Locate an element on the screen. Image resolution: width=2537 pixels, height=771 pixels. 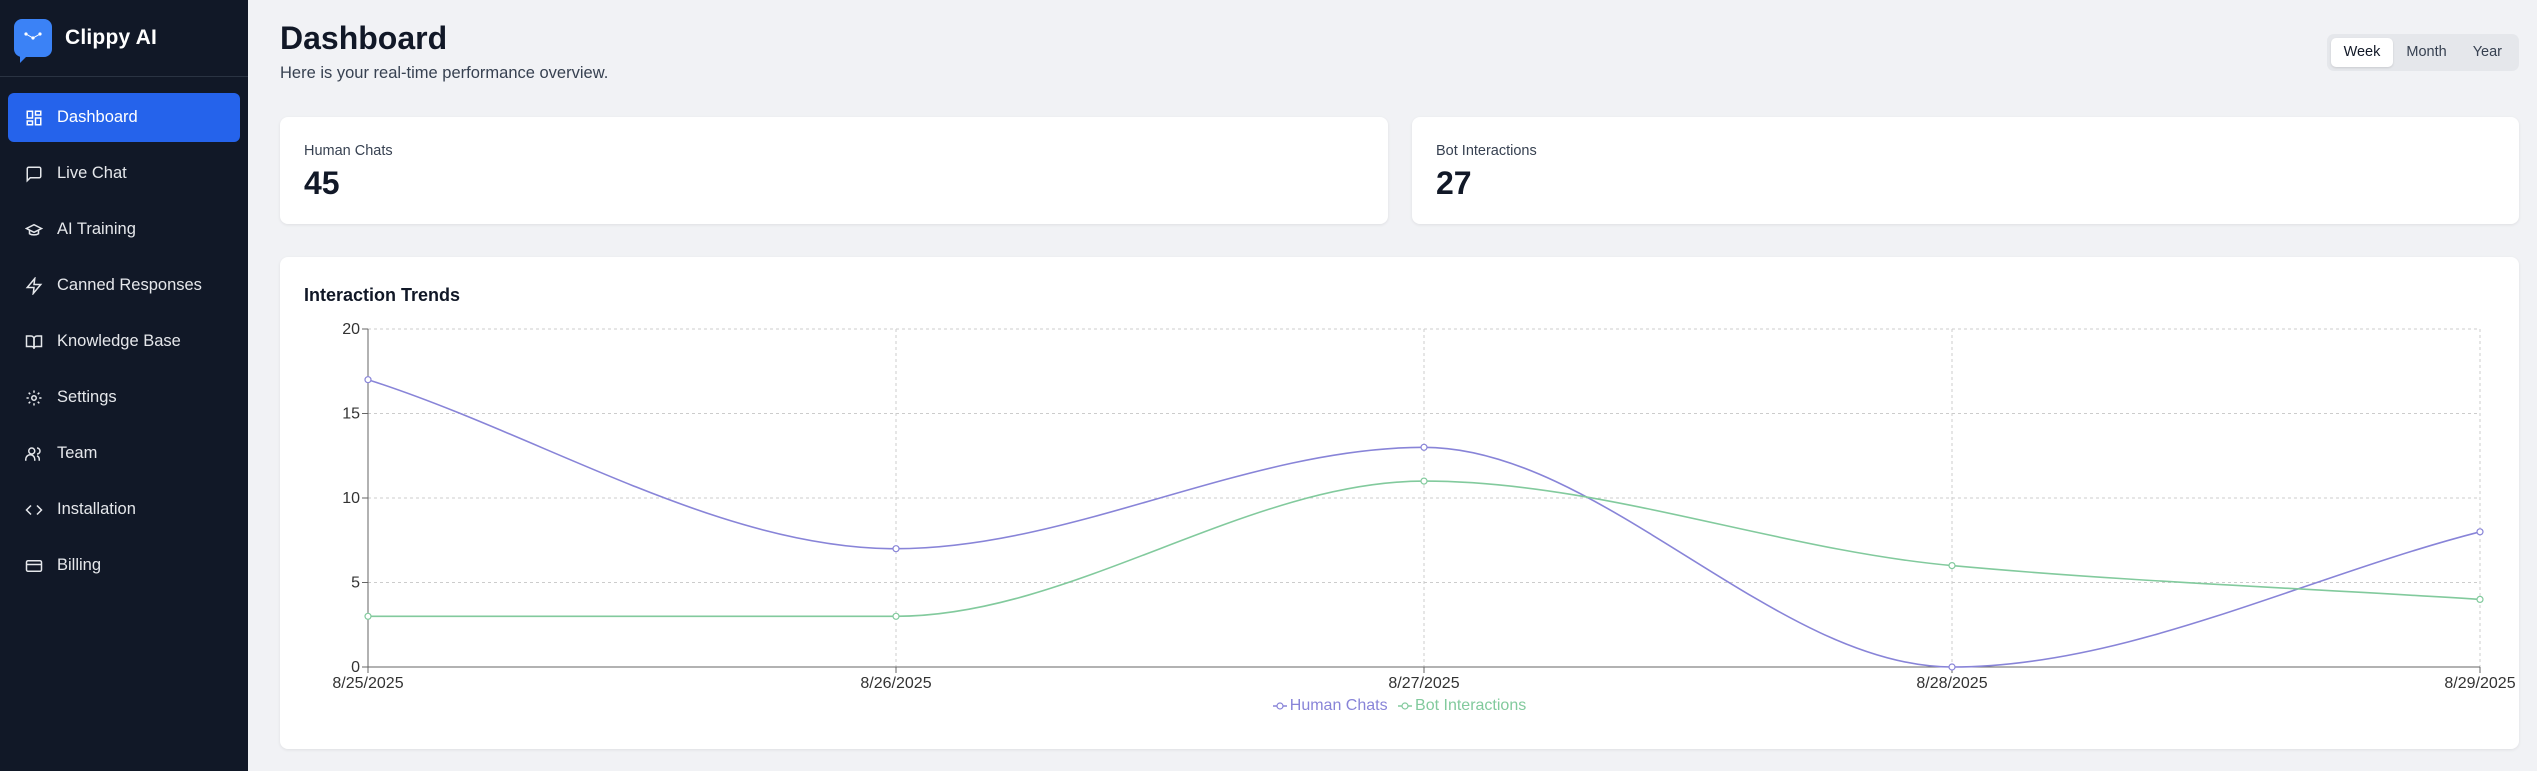
sidebar-item-live-chat: Live Chat is located at coordinates (124, 173).